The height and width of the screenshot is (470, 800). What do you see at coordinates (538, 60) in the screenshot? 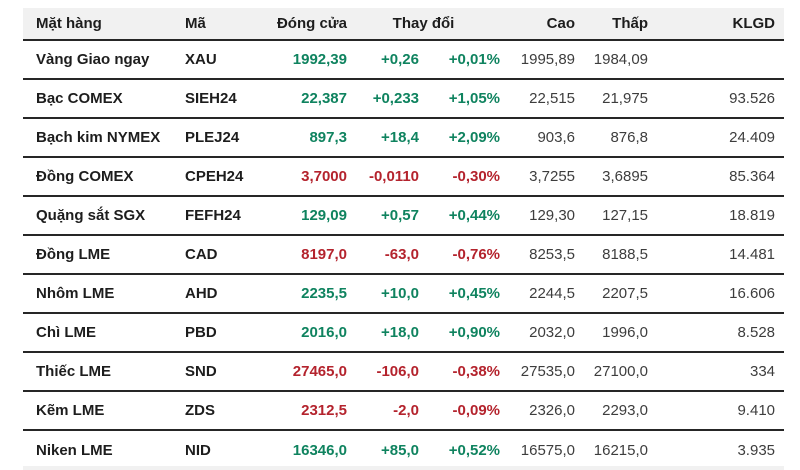
I see `high-cell: 1995,89` at bounding box center [538, 60].